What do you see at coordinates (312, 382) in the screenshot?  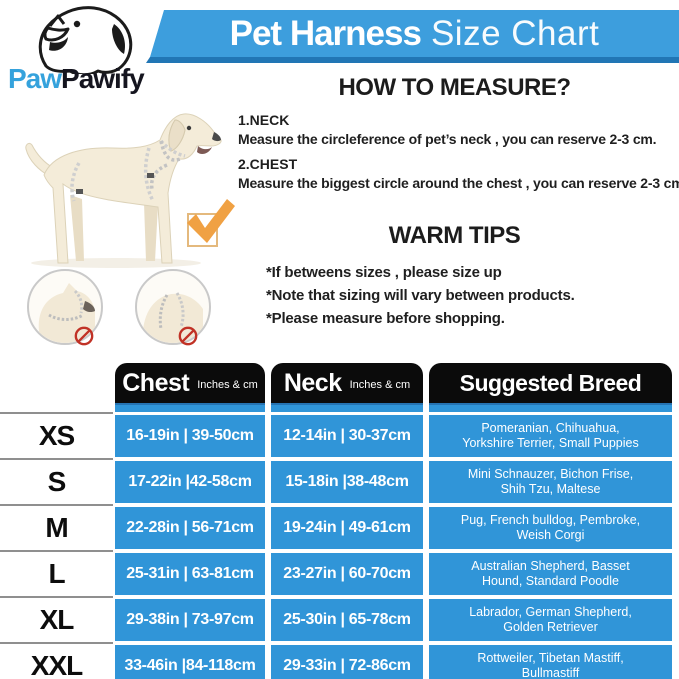 I see `column-title: Neck` at bounding box center [312, 382].